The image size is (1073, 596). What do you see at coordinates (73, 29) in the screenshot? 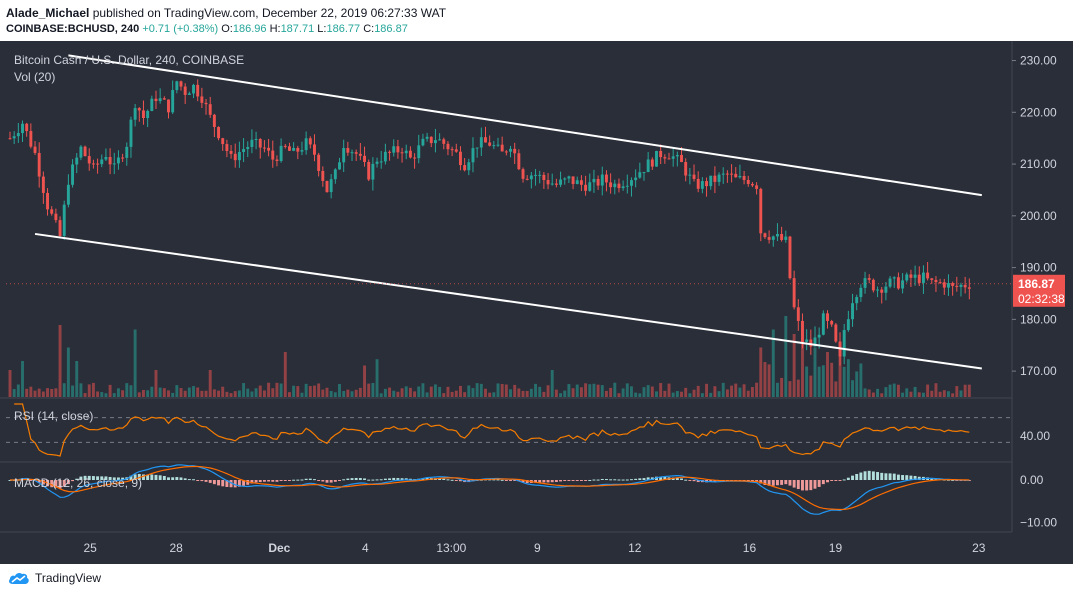
I see `symbol-name: COINBASE:BCHUSD, 240` at bounding box center [73, 29].